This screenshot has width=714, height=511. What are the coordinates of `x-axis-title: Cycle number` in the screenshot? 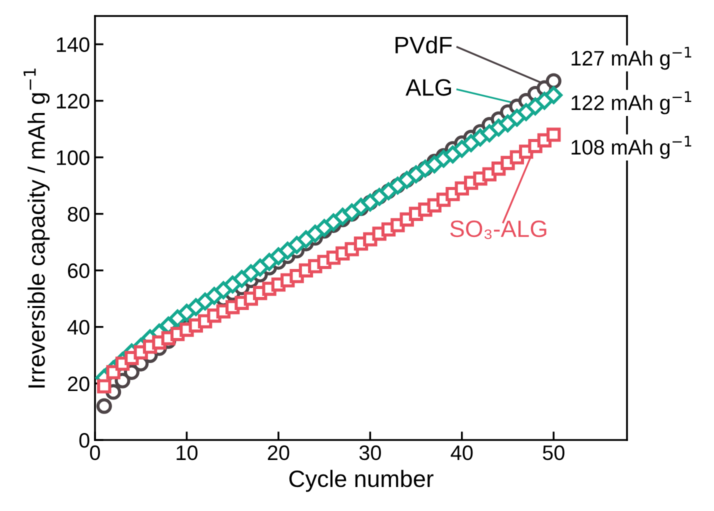 It's located at (361, 481).